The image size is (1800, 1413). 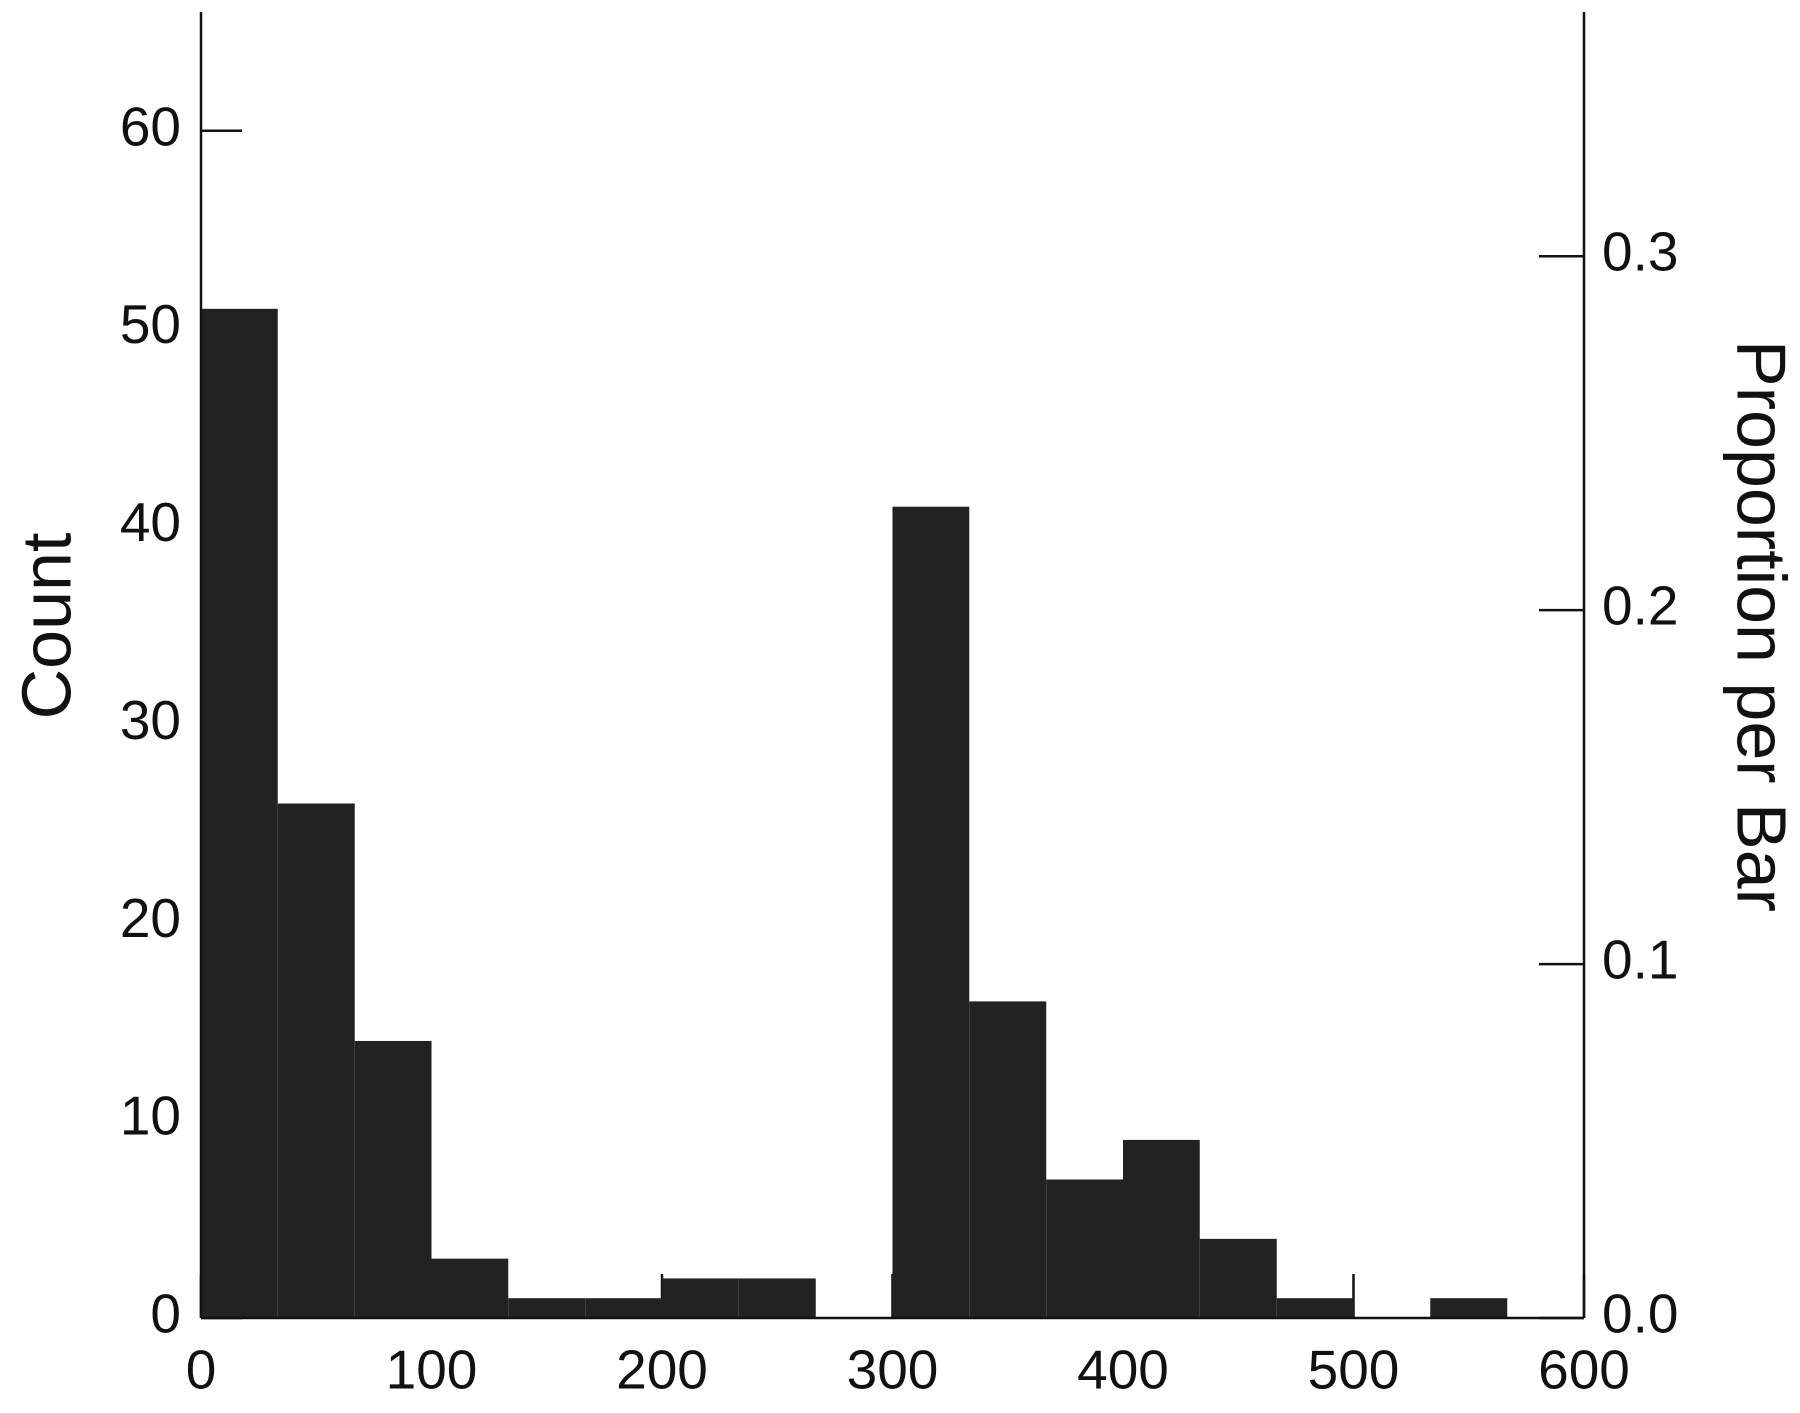 I want to click on y2-tick-label: 0.3, so click(x=1640, y=252).